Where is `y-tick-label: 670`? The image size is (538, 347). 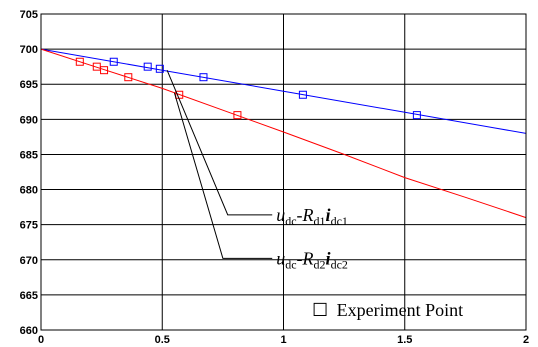
y-tick-label: 670 is located at coordinates (29, 261).